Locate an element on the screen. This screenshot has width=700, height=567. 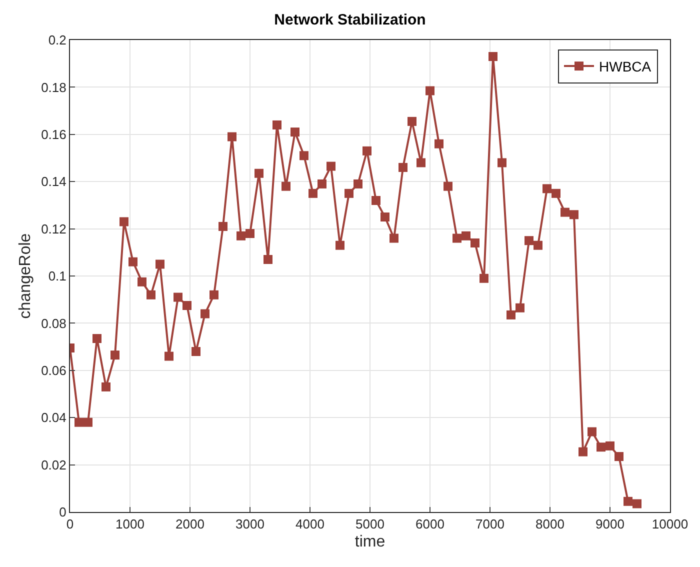
x-tick-label: 10000 is located at coordinates (670, 524).